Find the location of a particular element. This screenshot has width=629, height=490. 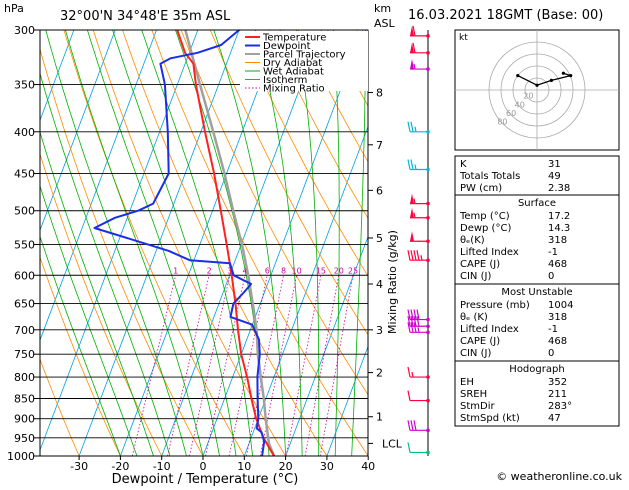

wind-barbs is located at coordinates (418, 240).